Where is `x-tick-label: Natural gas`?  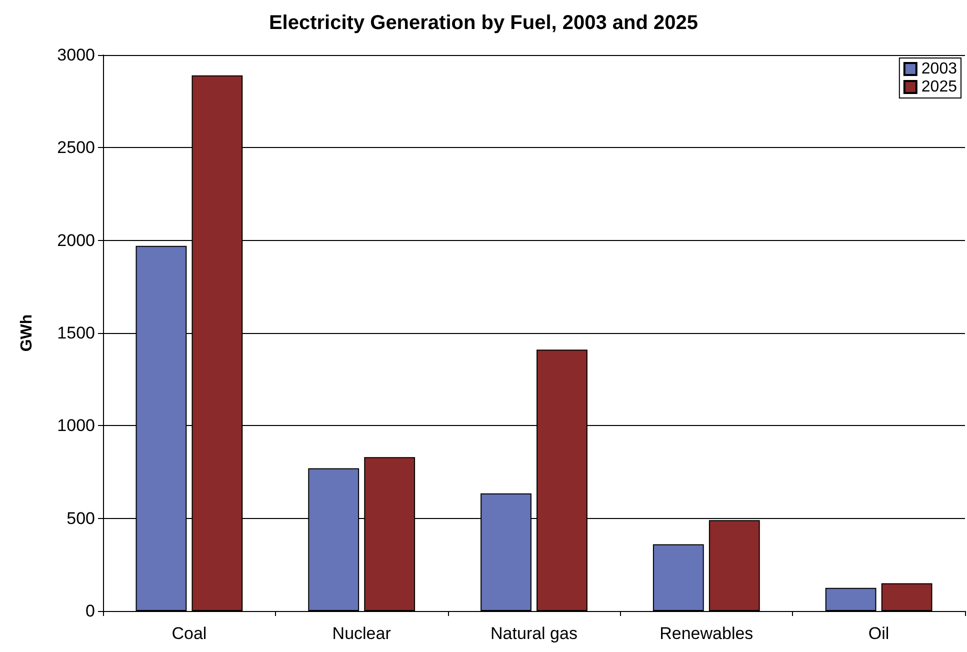 x-tick-label: Natural gas is located at coordinates (534, 633).